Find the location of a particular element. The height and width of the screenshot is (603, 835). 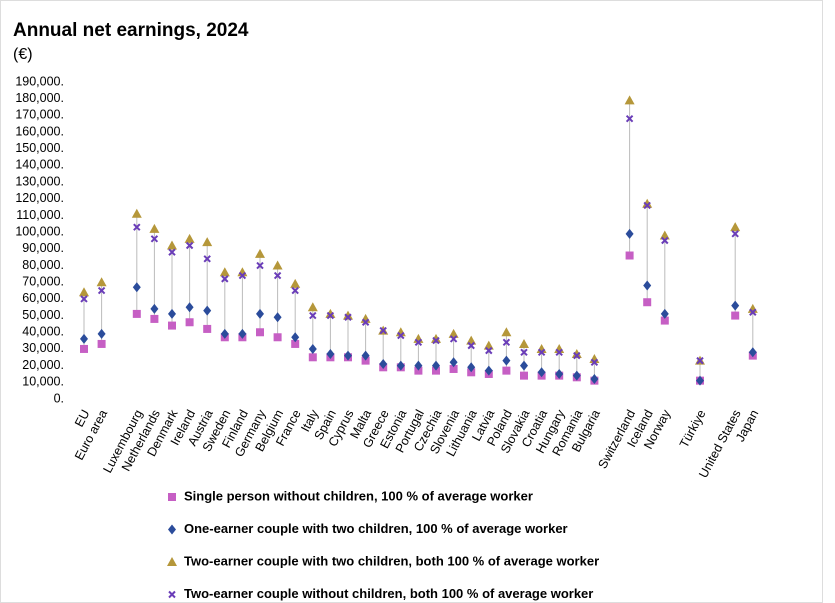

y-tick-label: 80,000. is located at coordinates (43, 265).